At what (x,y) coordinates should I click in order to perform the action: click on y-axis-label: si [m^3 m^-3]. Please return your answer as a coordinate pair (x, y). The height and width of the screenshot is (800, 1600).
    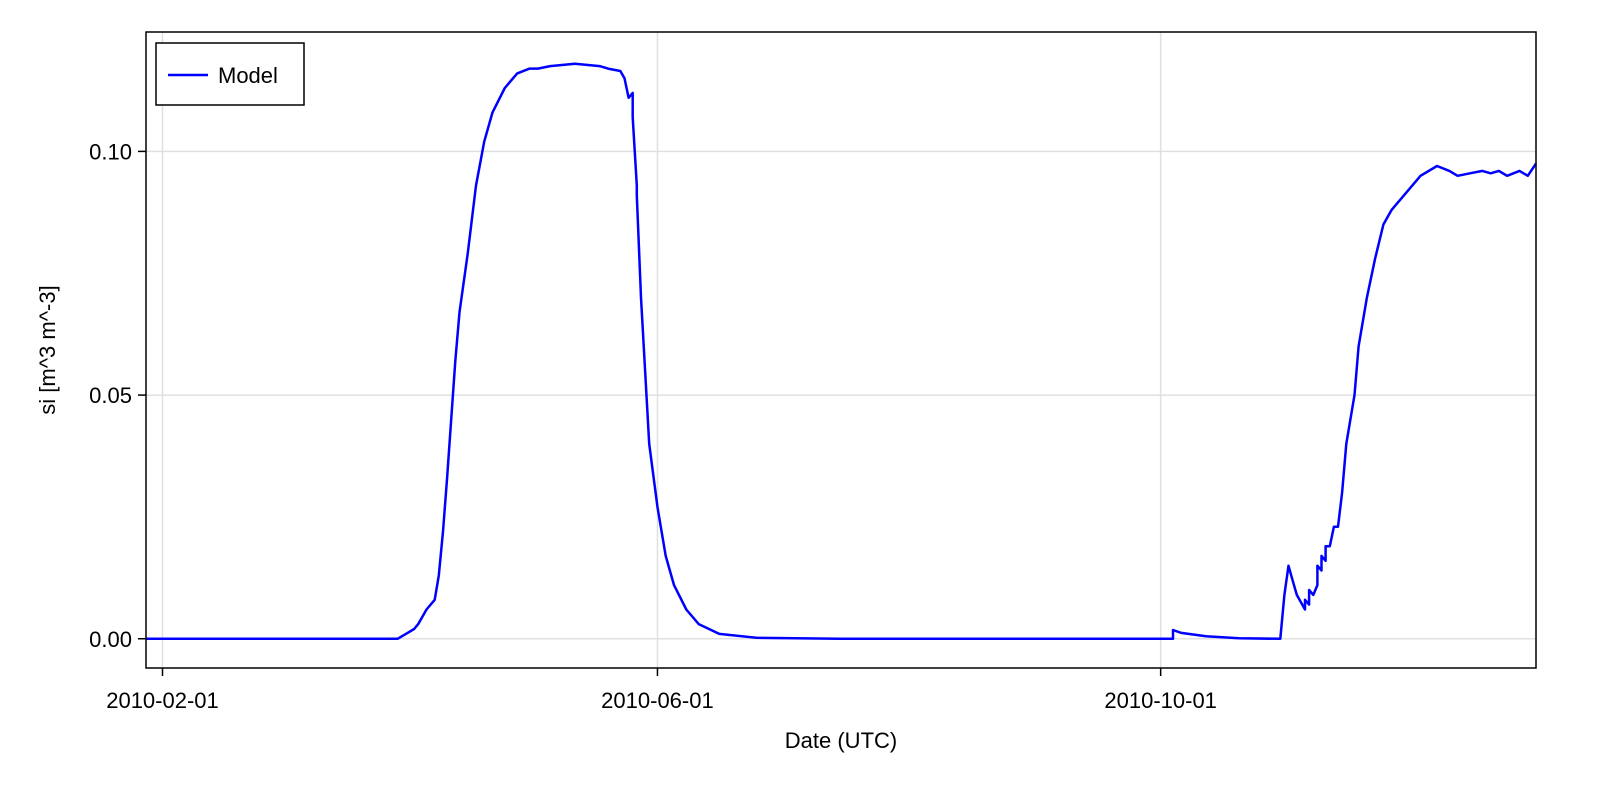
    Looking at the image, I should click on (47, 349).